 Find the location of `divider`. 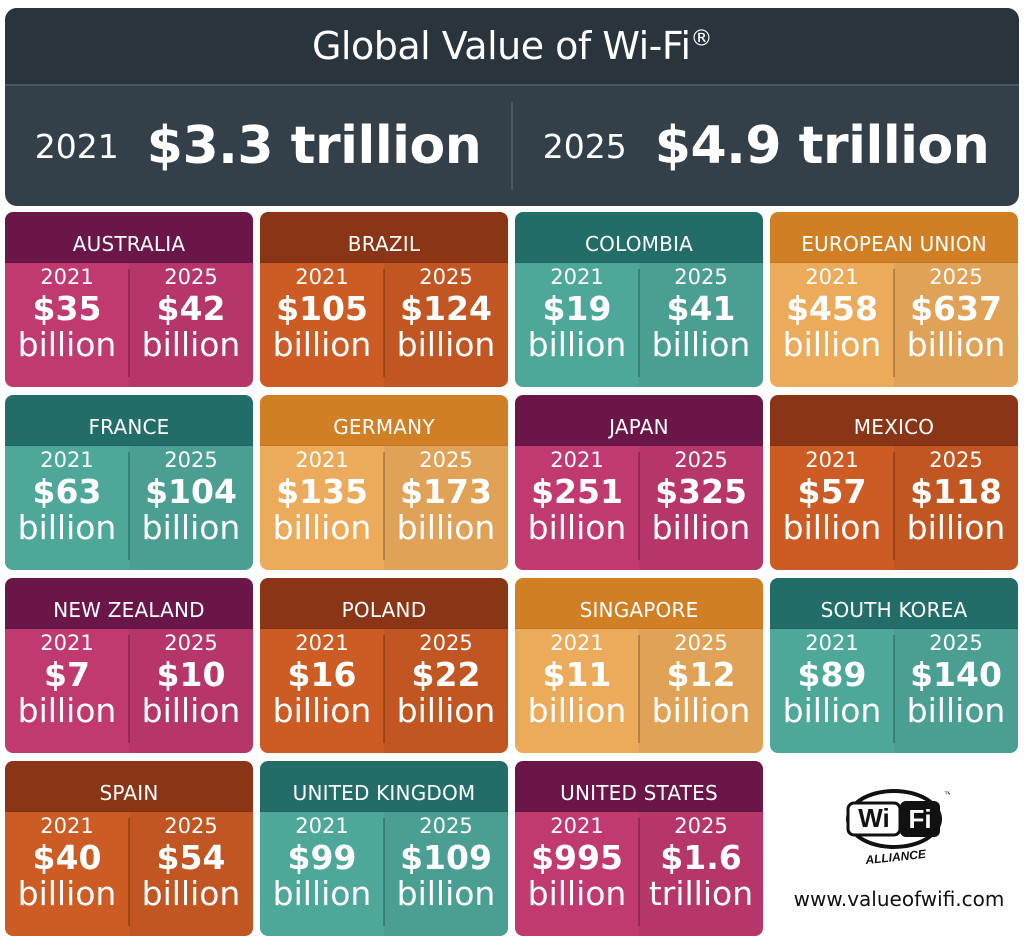

divider is located at coordinates (512, 146).